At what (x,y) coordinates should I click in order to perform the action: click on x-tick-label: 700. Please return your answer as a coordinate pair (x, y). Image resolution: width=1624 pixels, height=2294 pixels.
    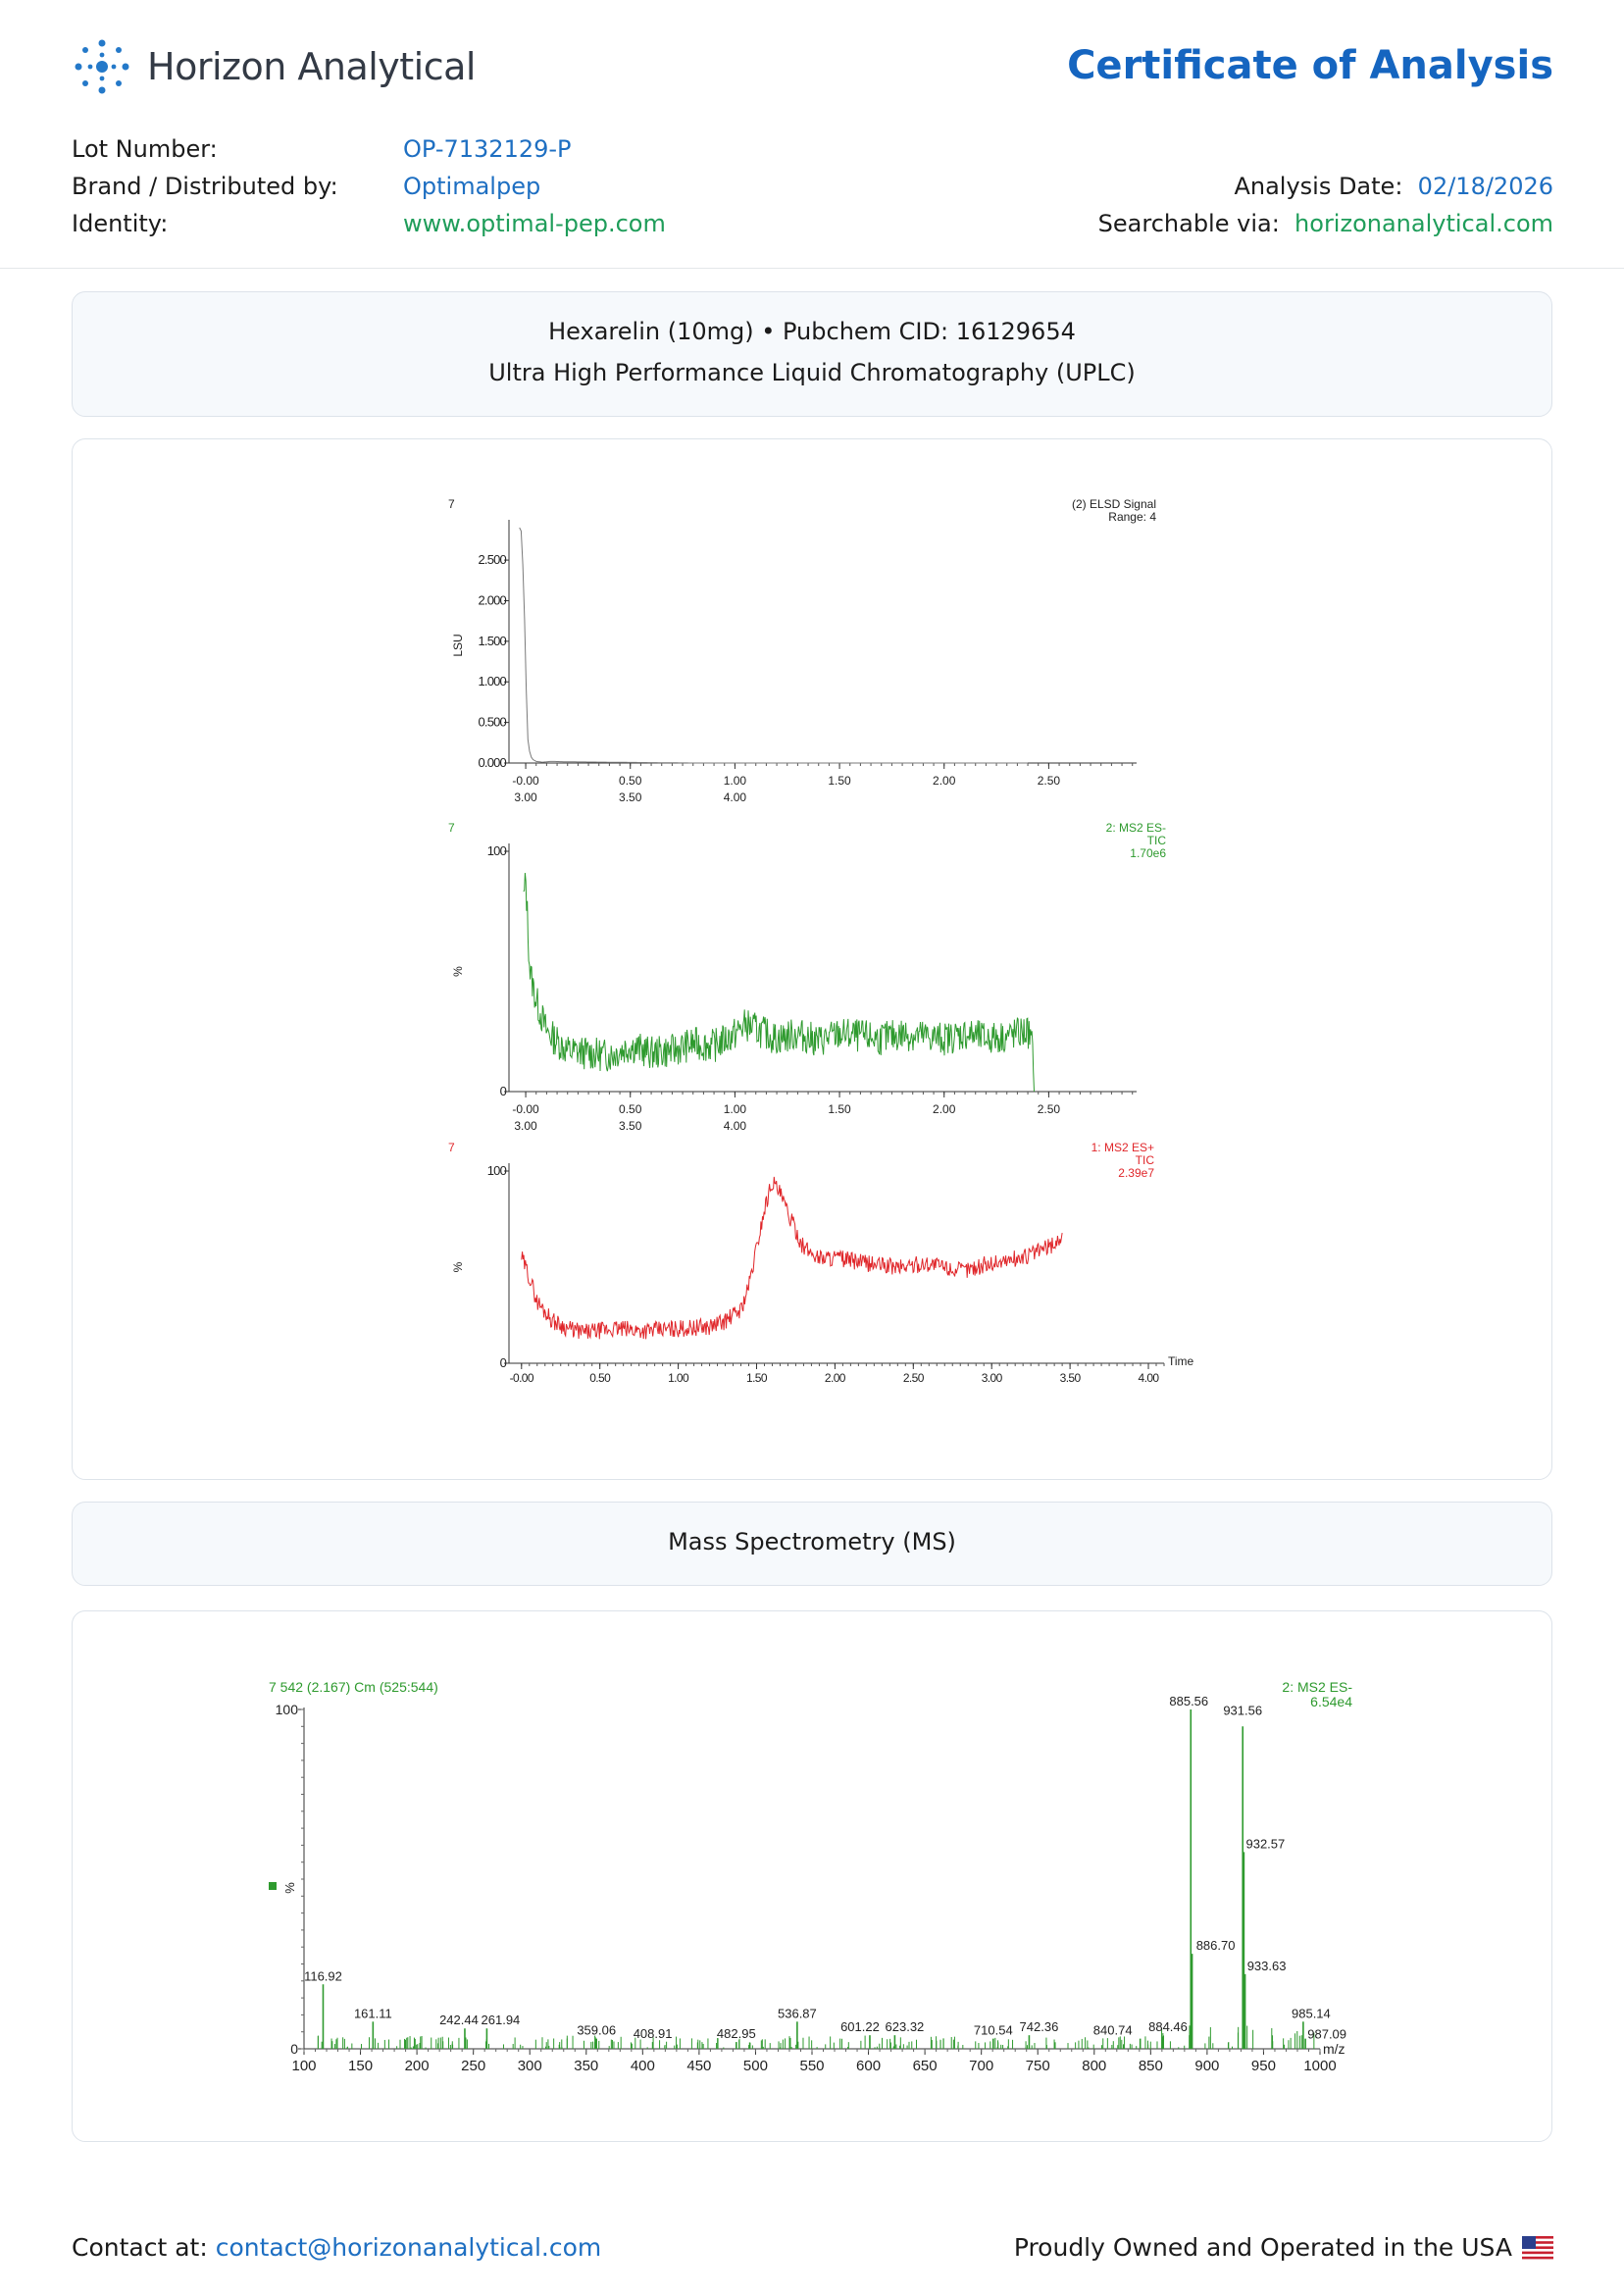
    Looking at the image, I should click on (981, 2066).